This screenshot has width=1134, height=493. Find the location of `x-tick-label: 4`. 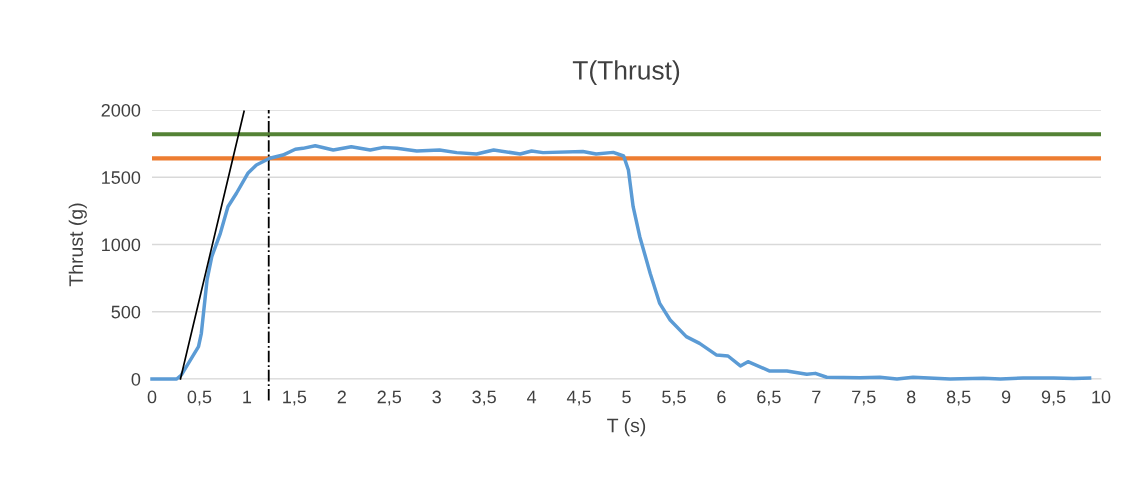

x-tick-label: 4 is located at coordinates (531, 397).